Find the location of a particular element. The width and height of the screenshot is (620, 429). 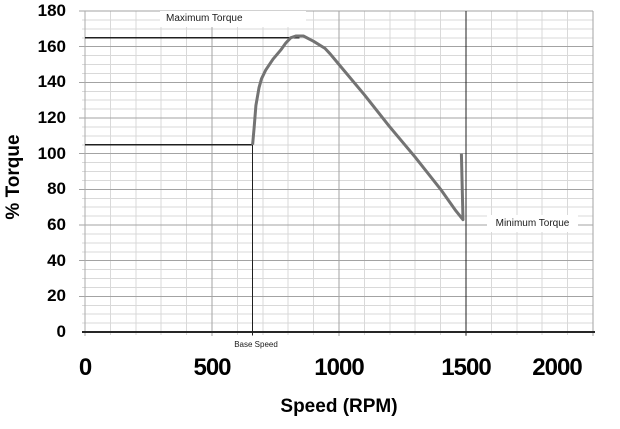

y-tick-label: 160 is located at coordinates (51, 46).